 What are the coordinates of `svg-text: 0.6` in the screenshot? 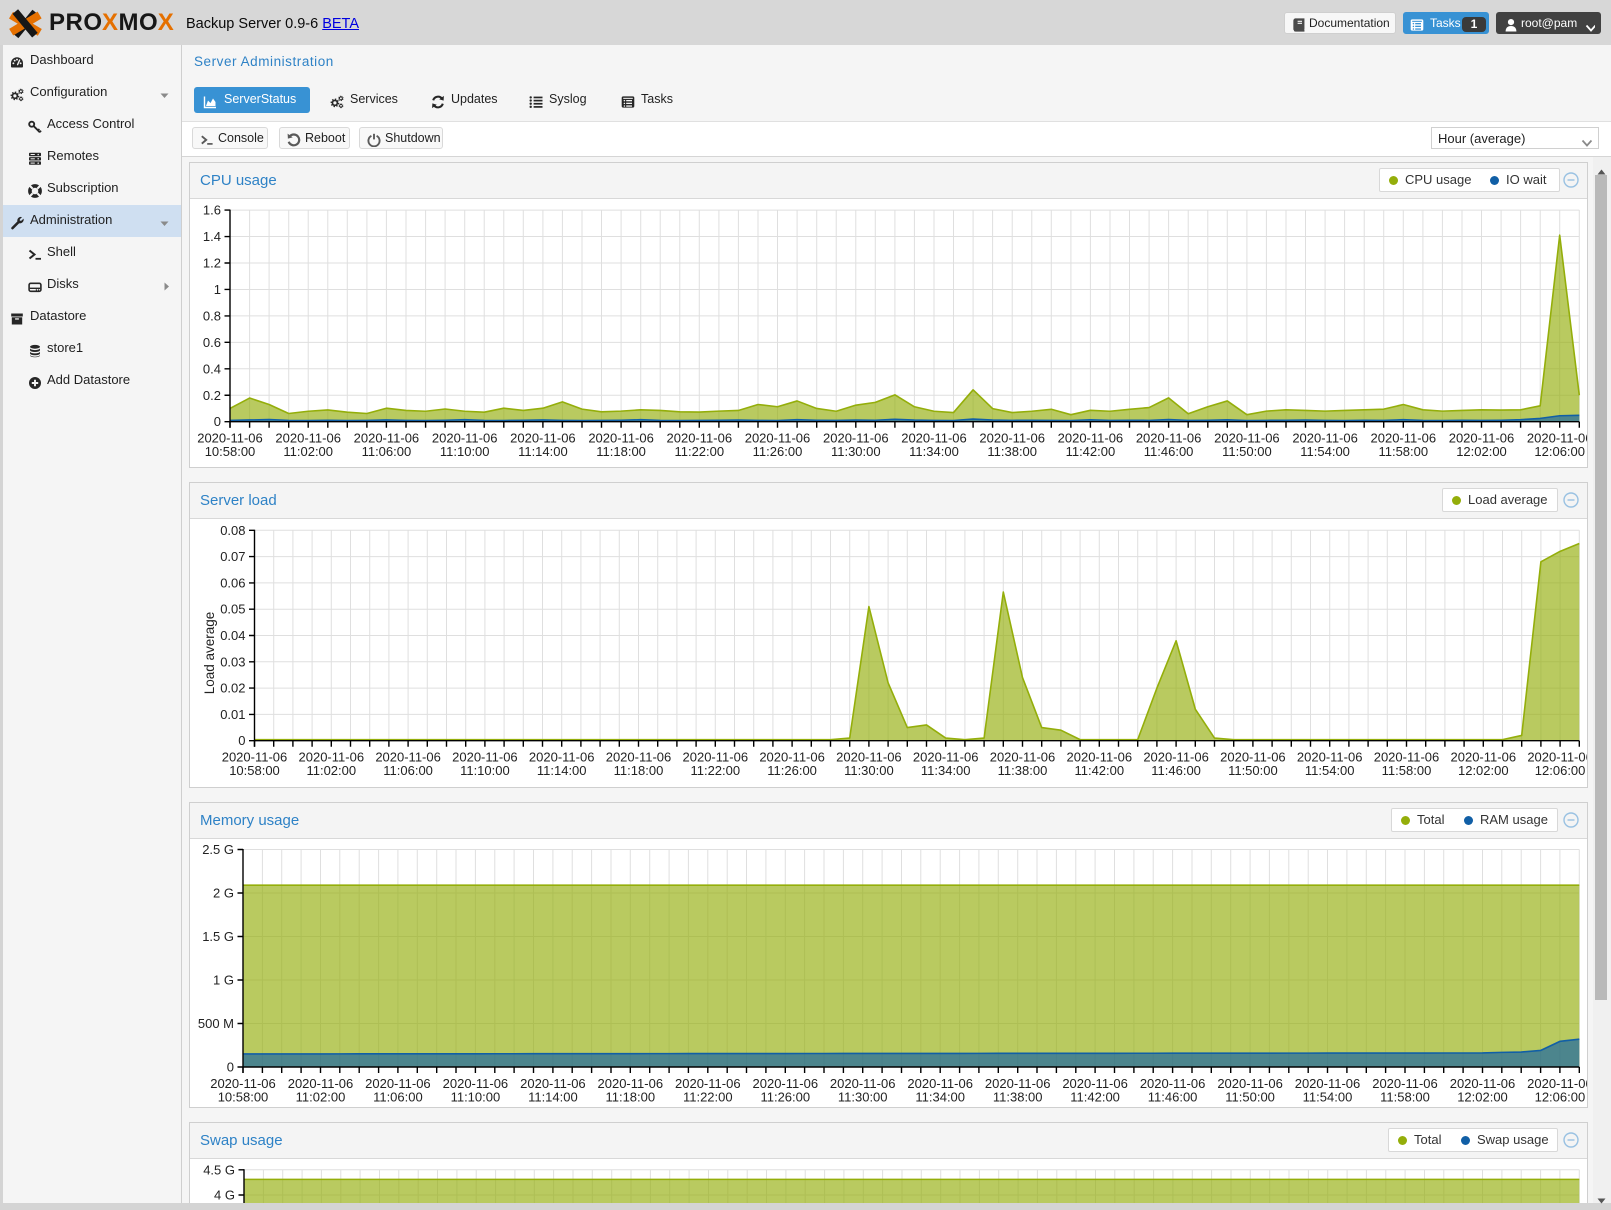 It's located at (212, 342).